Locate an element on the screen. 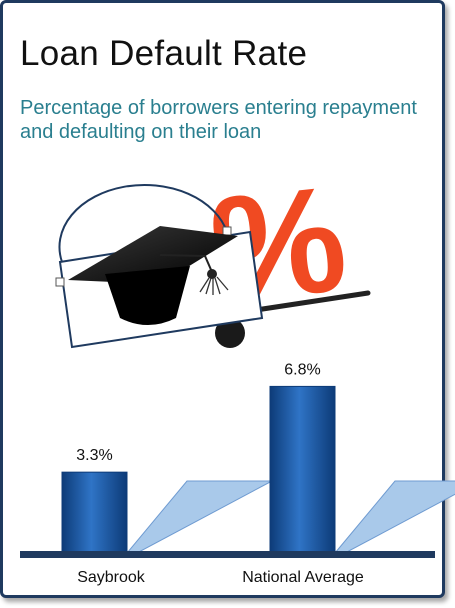 The width and height of the screenshot is (455, 608). category-label: National Average is located at coordinates (303, 577).